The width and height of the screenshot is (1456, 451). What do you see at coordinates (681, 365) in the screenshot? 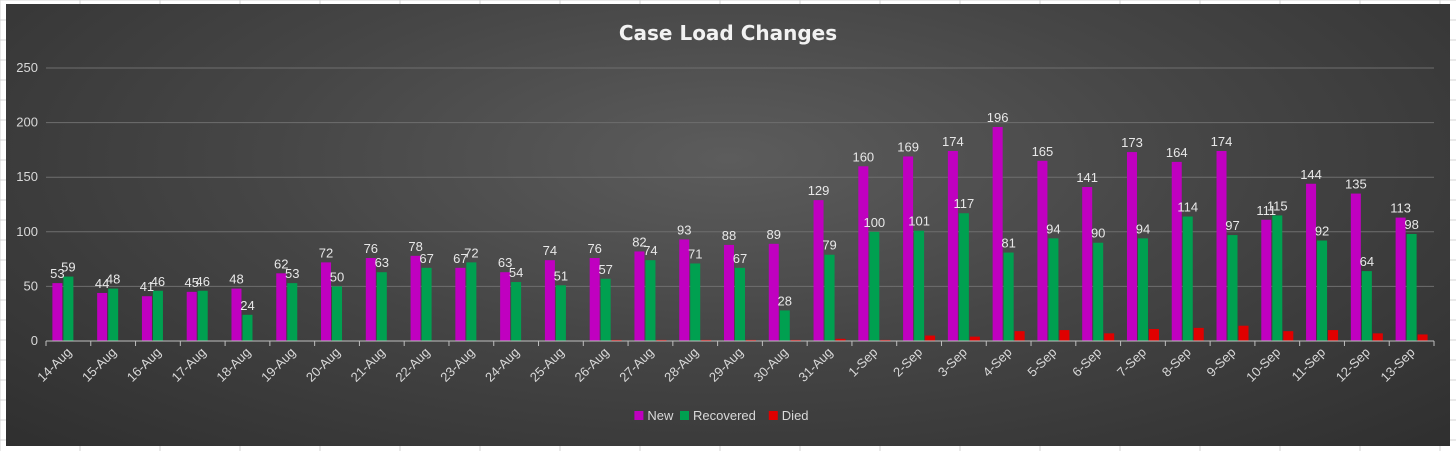
I see `x-tick-label: 28-Aug` at bounding box center [681, 365].